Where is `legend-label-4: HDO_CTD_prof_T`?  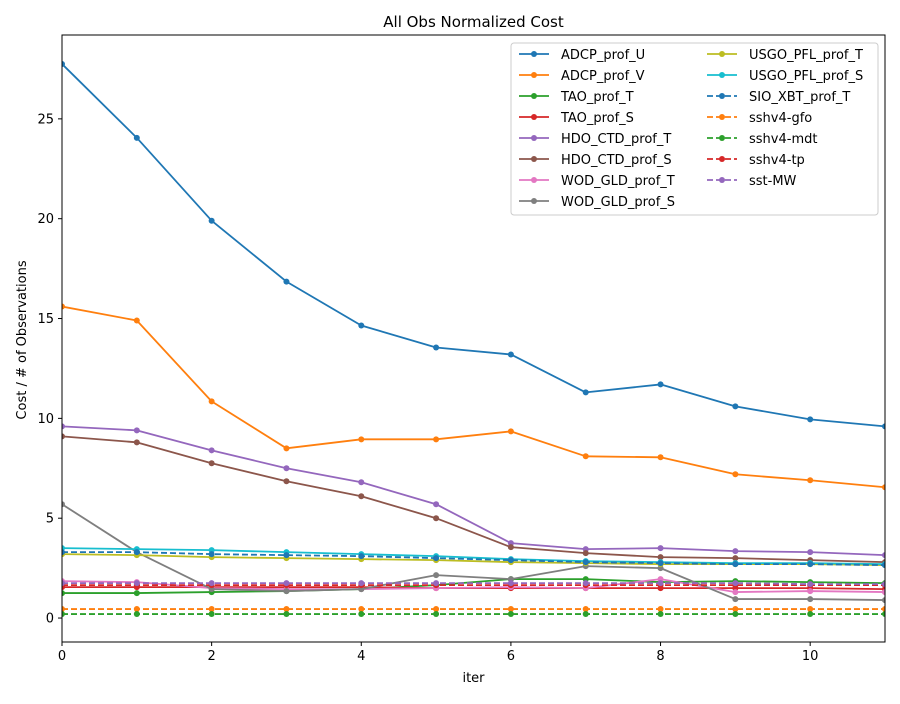
legend-label-4: HDO_CTD_prof_T is located at coordinates (616, 139).